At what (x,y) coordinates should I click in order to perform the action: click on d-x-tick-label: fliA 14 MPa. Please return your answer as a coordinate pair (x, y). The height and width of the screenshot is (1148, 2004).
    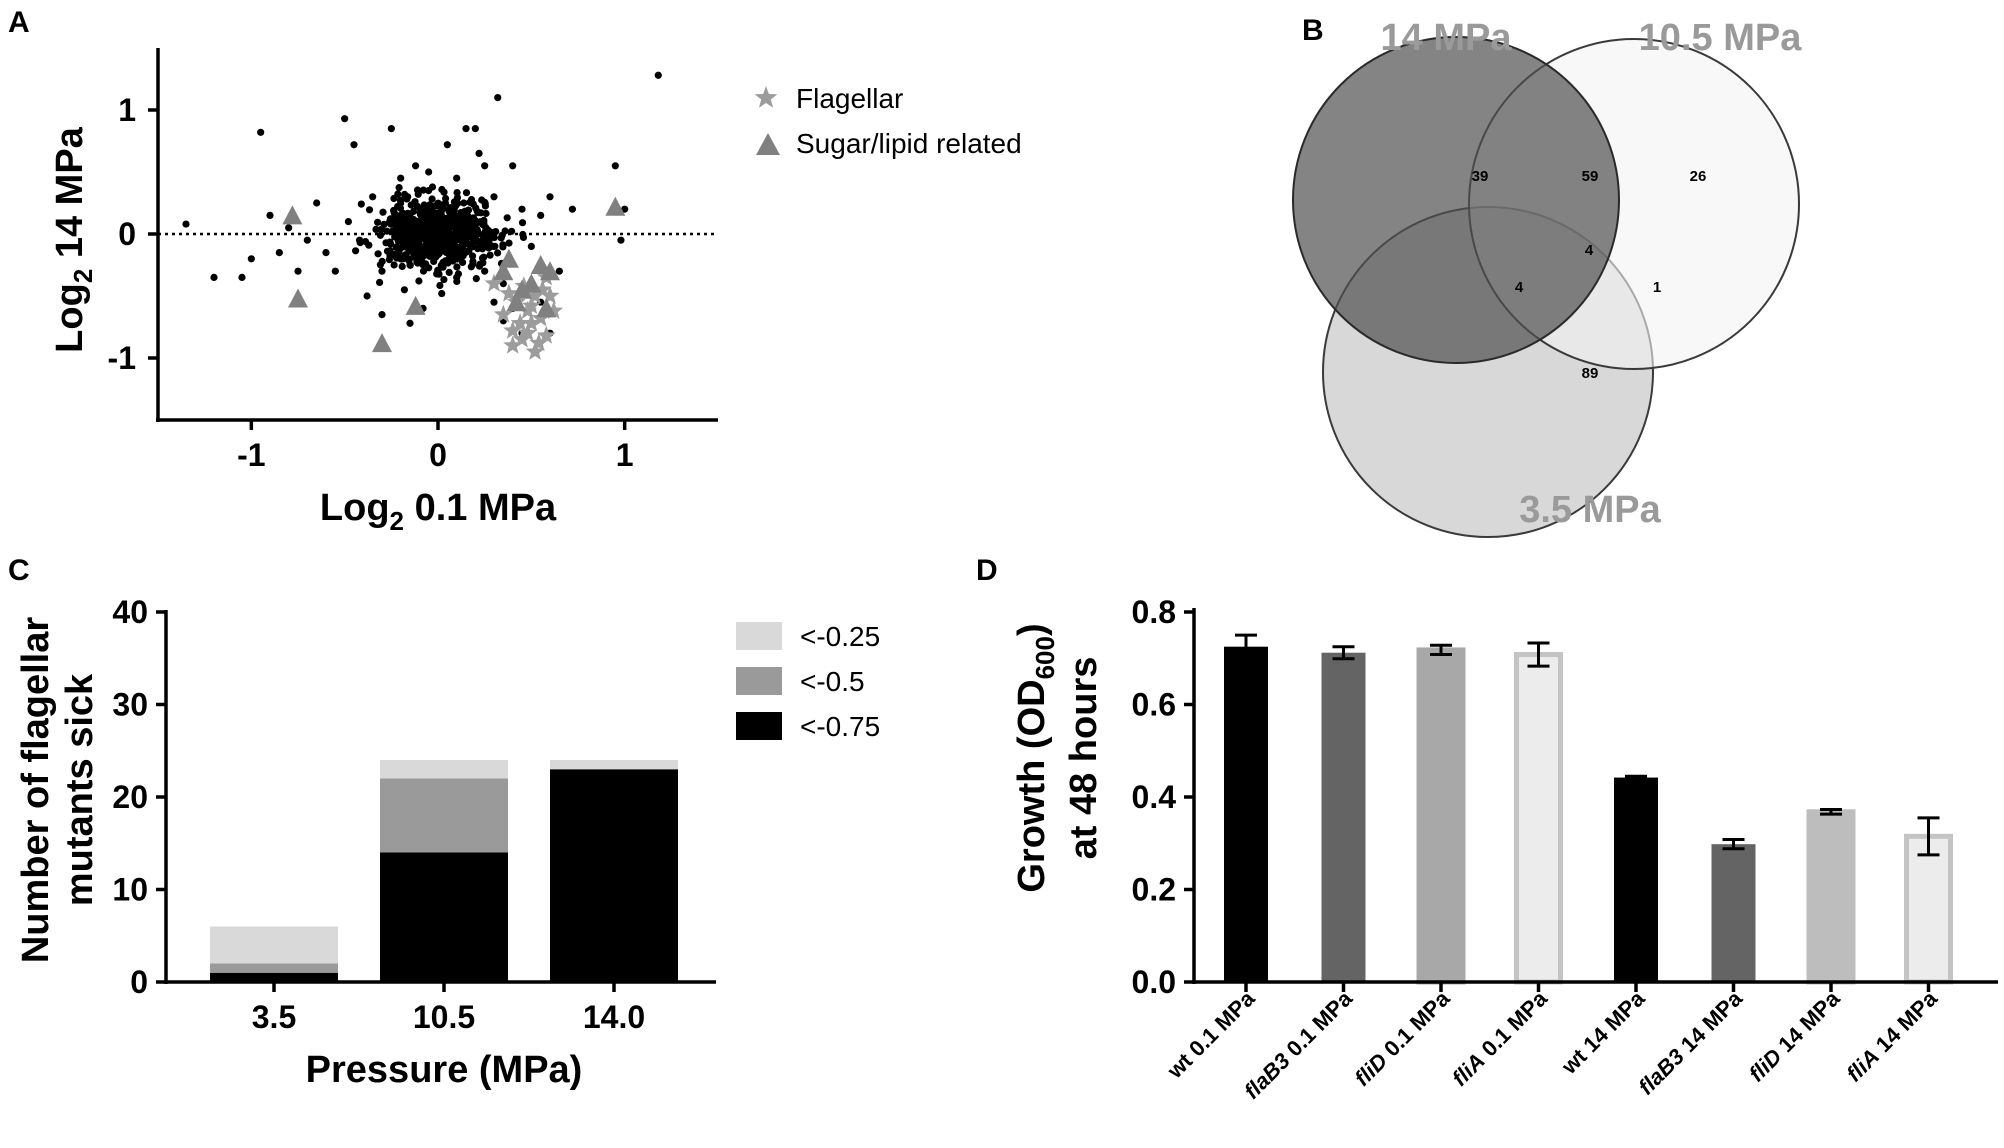
    Looking at the image, I should click on (1891, 1035).